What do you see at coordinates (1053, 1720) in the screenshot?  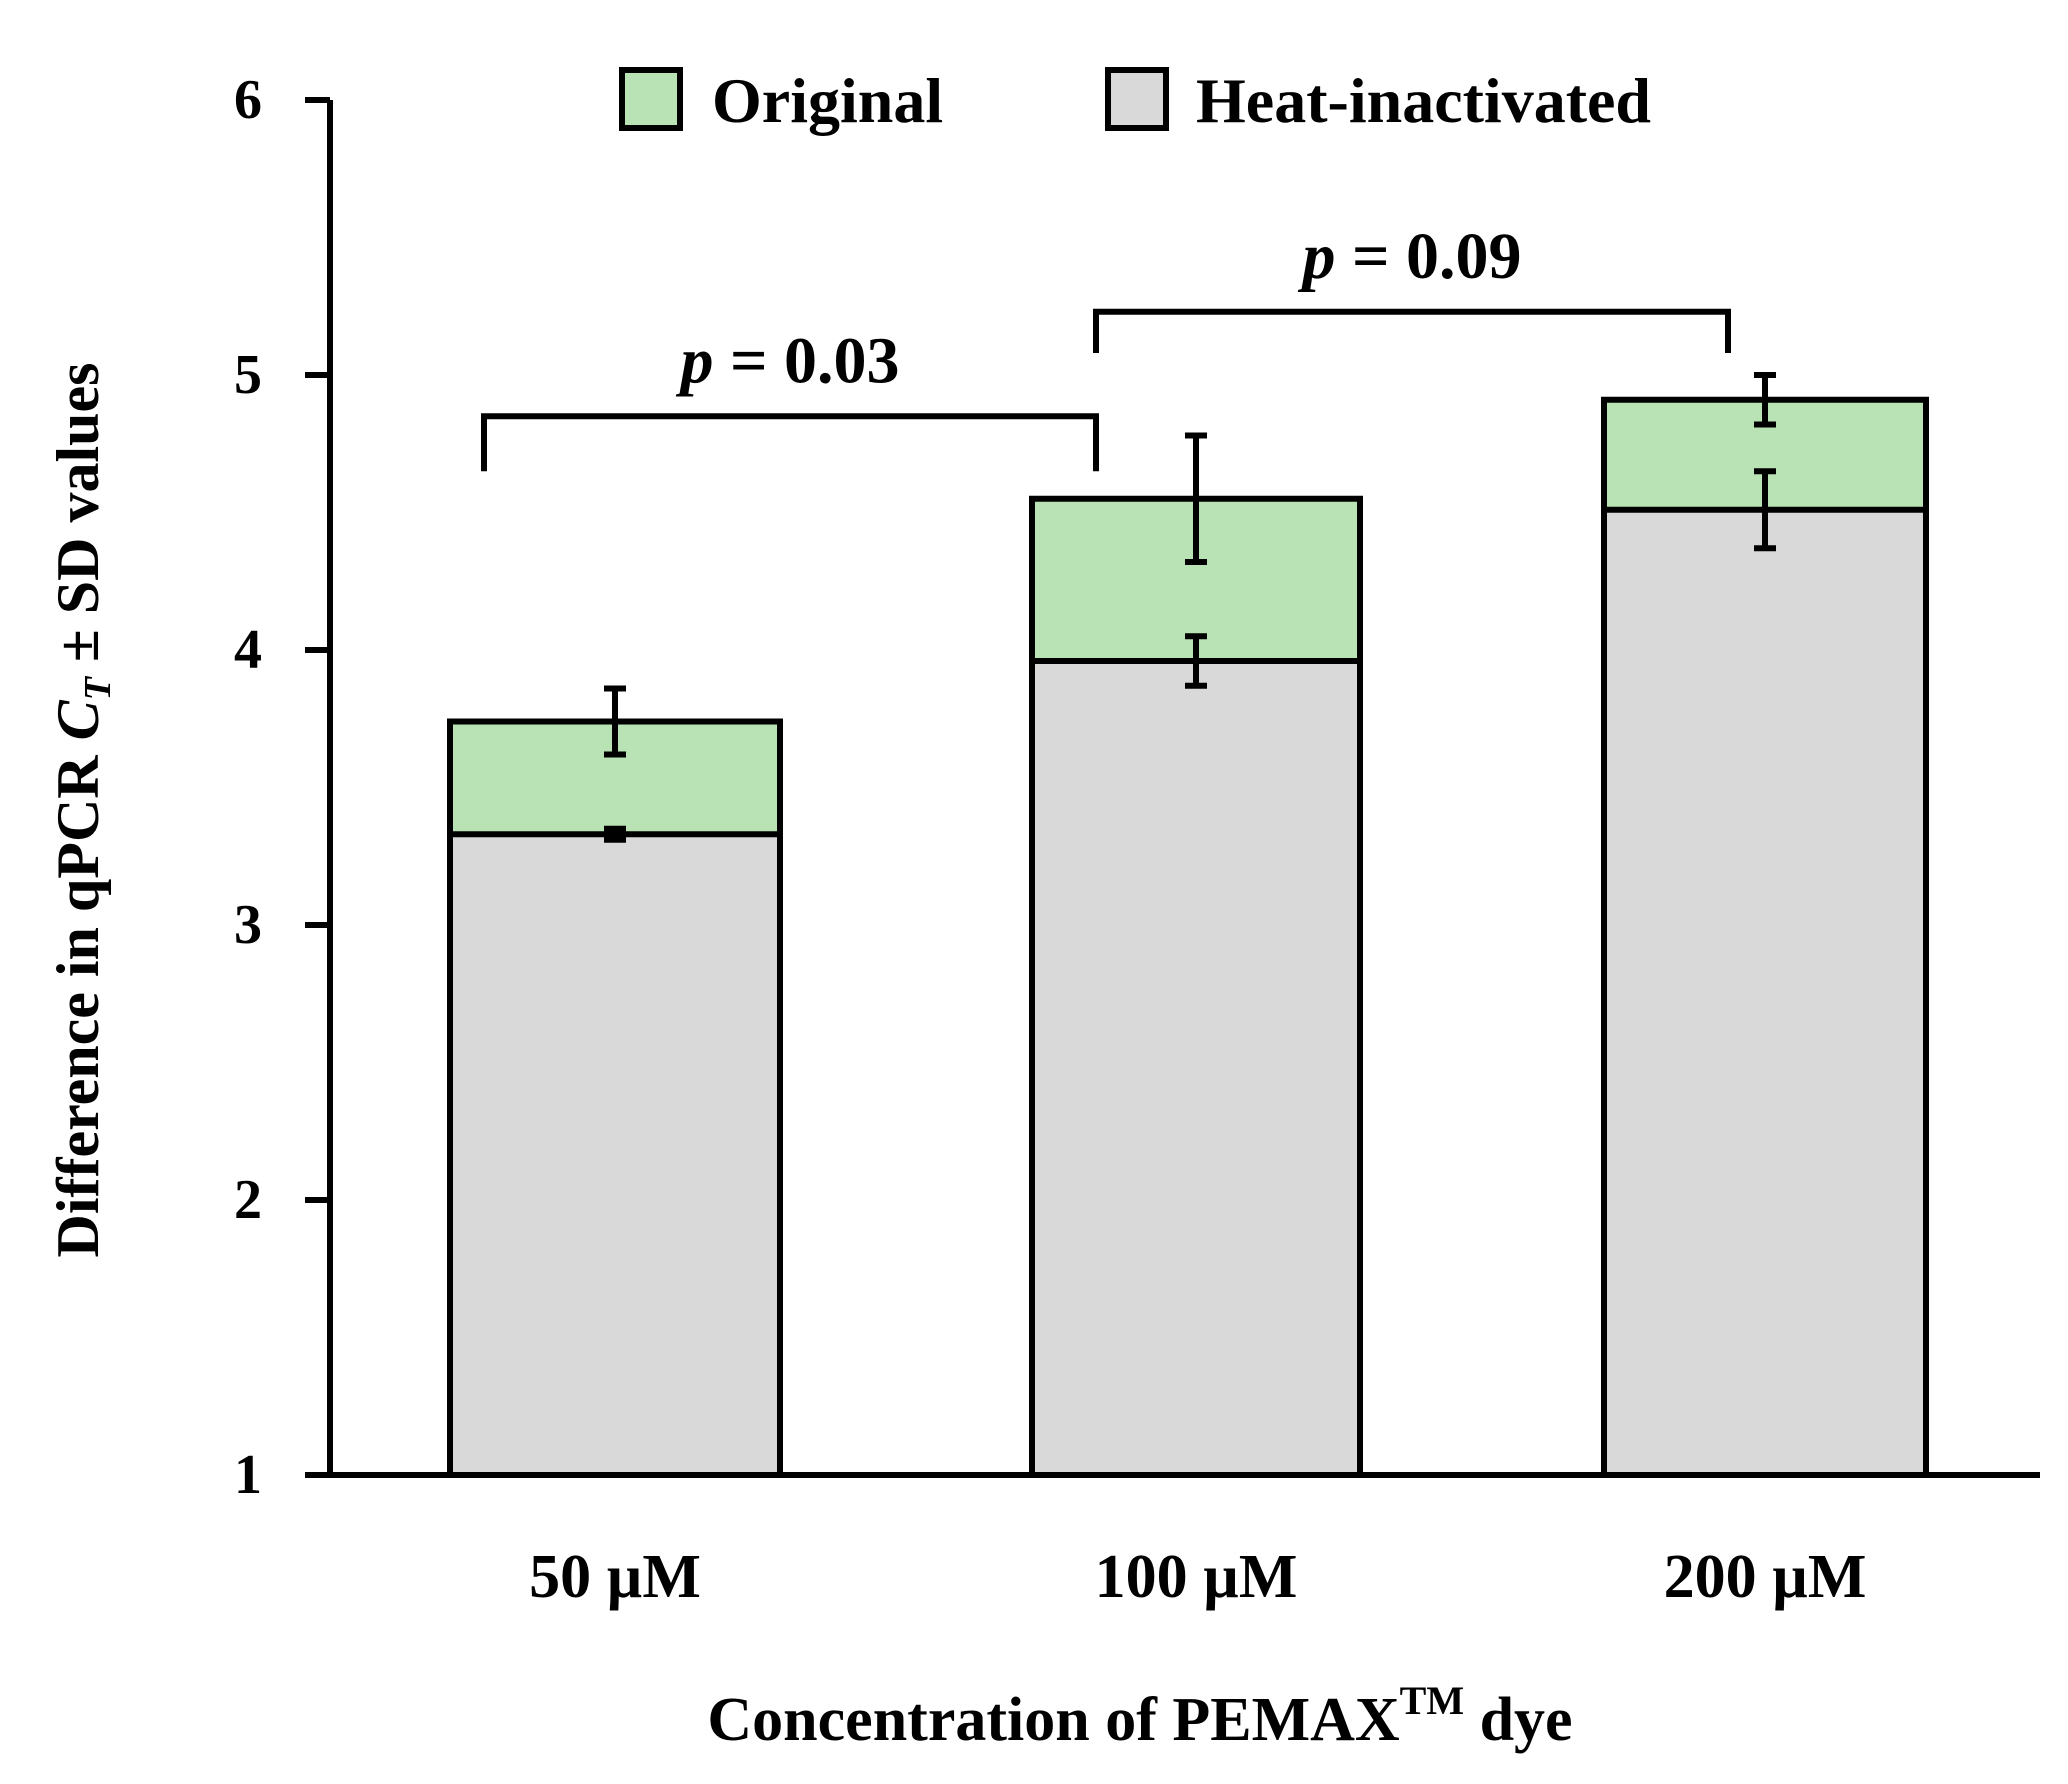 I see `x-axis-label-main: Concentration of PEMAX` at bounding box center [1053, 1720].